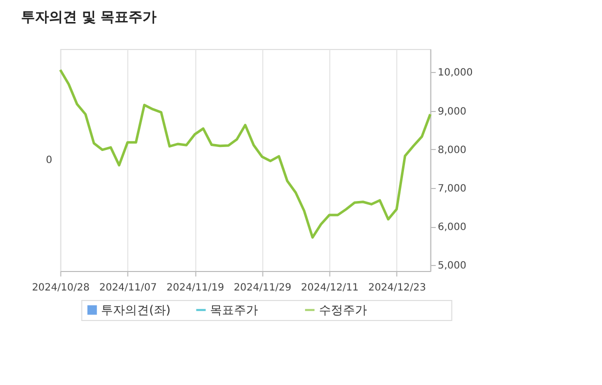 This screenshot has width=602, height=385. I want to click on y2-tick-label: 10,000, so click(455, 73).